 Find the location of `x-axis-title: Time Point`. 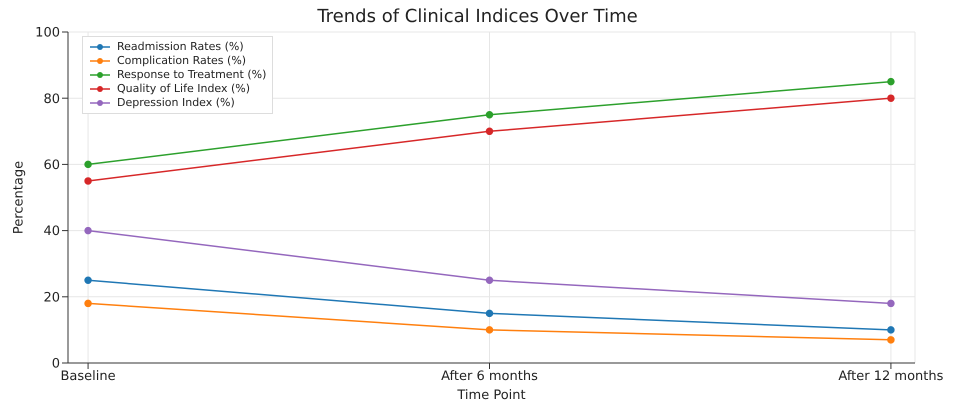

x-axis-title: Time Point is located at coordinates (491, 395).